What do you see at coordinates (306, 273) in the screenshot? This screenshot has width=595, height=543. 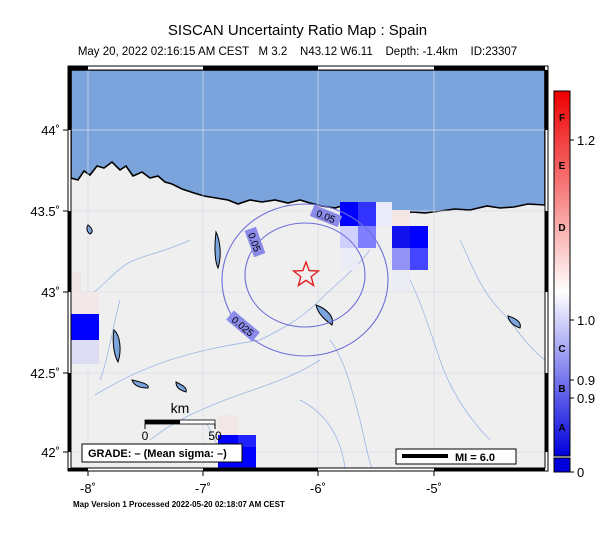 I see `epicenter-star-icon` at bounding box center [306, 273].